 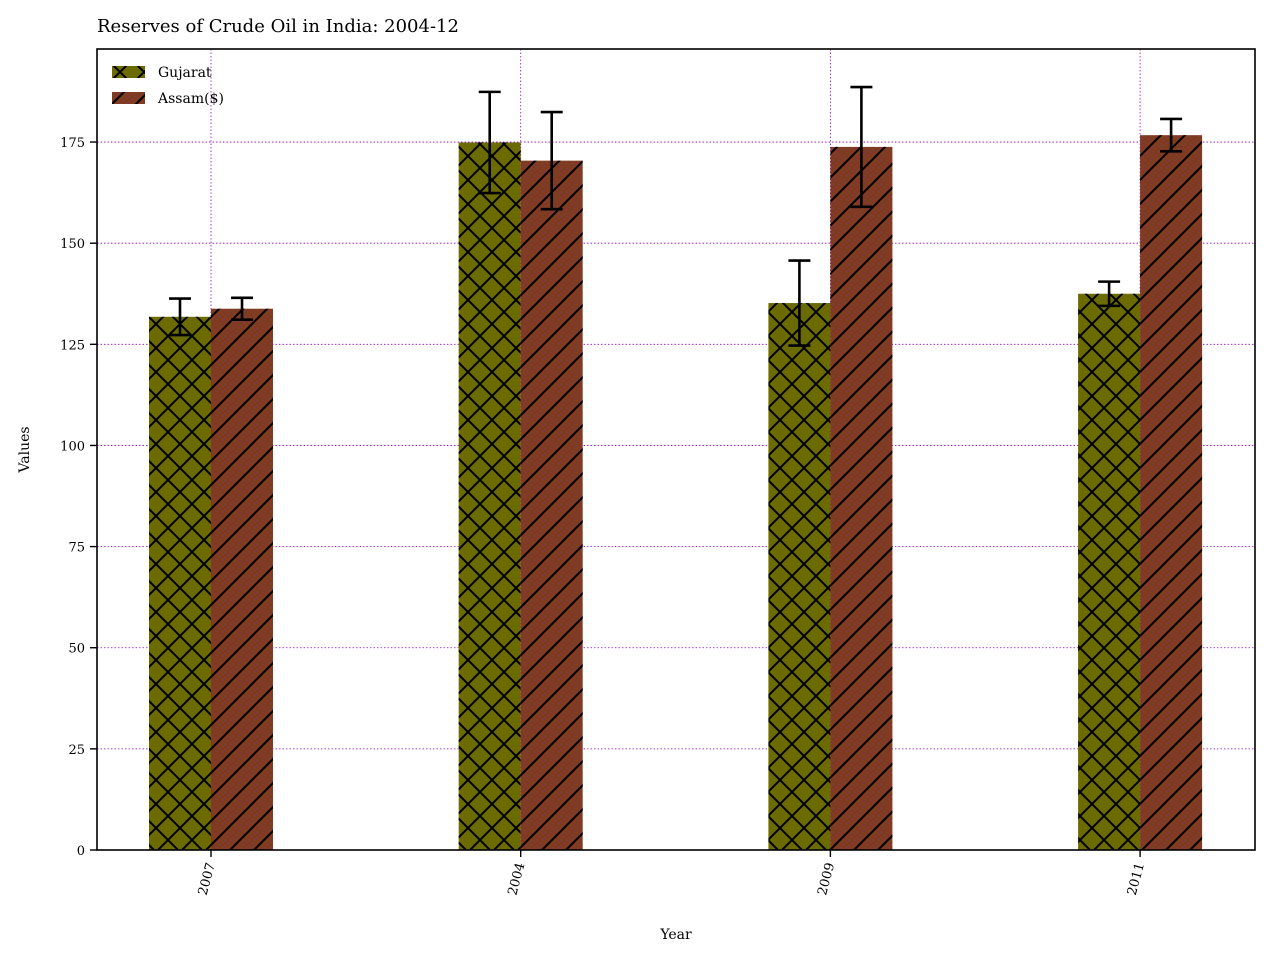 What do you see at coordinates (78, 497) in the screenshot?
I see `y-axis: 0 25 50 75 100 125 150 175` at bounding box center [78, 497].